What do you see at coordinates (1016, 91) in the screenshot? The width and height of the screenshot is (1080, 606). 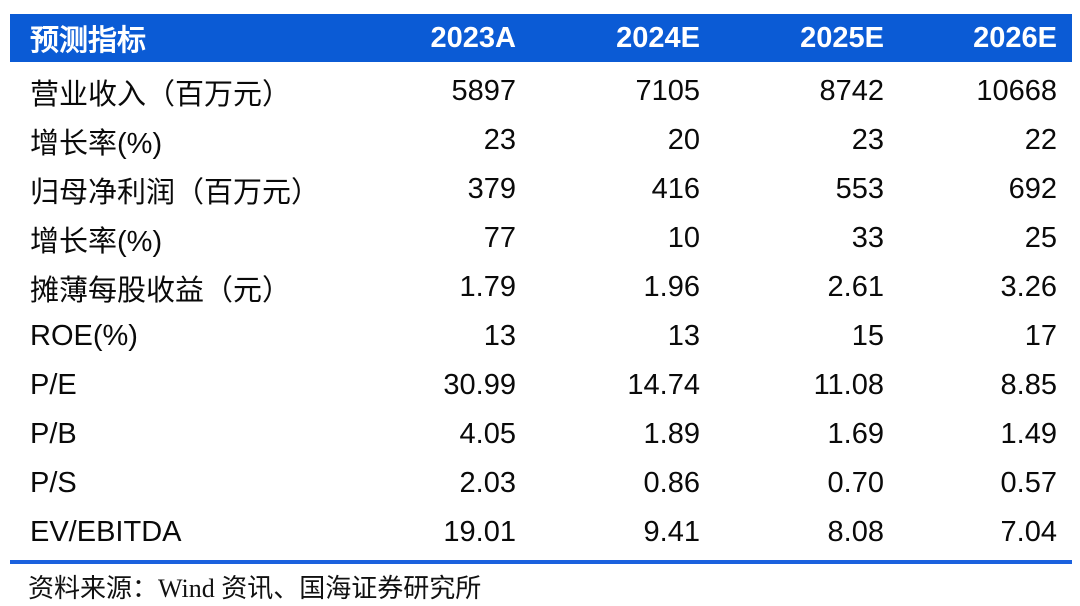 I see `cell-value: 10668` at bounding box center [1016, 91].